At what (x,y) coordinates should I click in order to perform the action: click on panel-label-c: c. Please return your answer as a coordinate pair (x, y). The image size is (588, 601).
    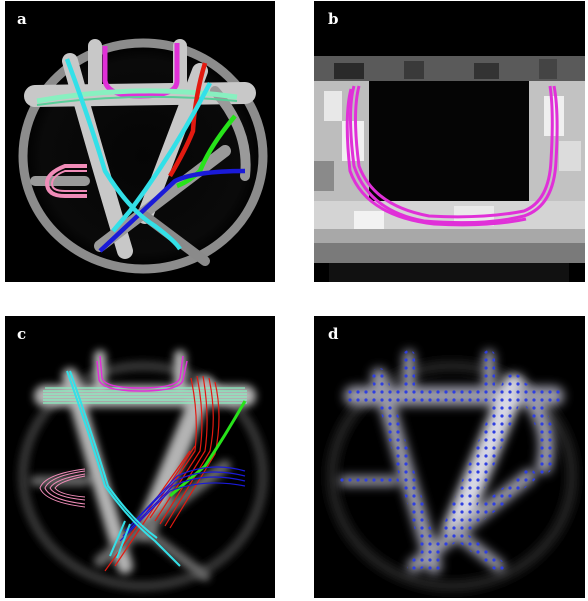
    Looking at the image, I should click on (22, 334).